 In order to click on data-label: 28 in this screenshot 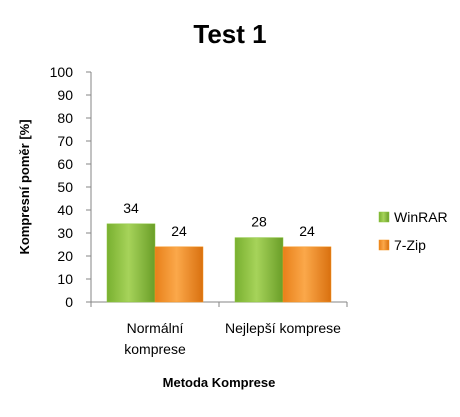, I will do `click(259, 222)`.